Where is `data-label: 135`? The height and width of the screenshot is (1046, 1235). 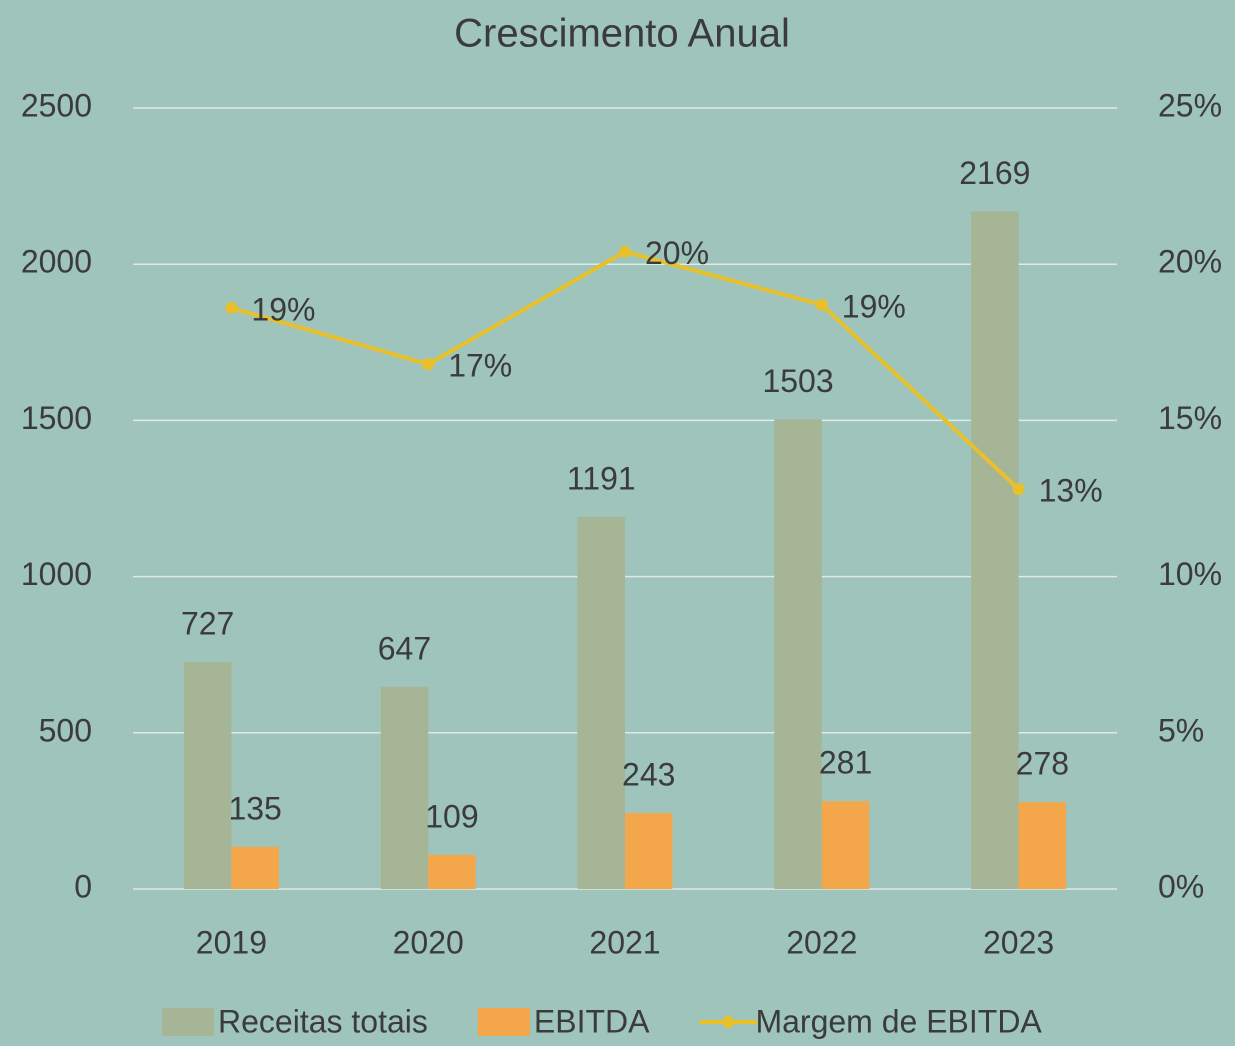 data-label: 135 is located at coordinates (254, 808).